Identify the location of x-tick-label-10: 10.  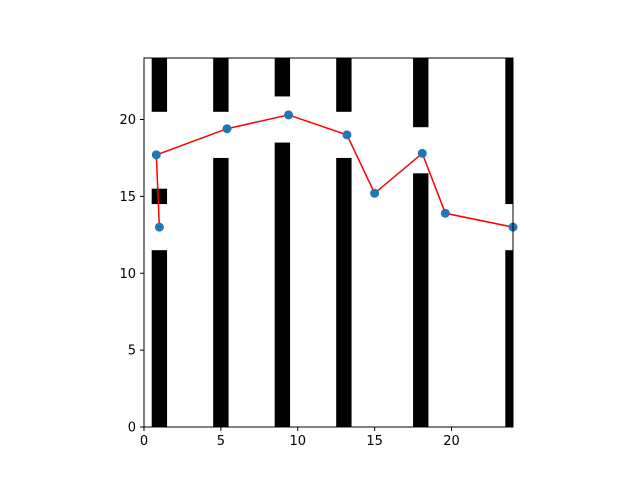
(297, 441).